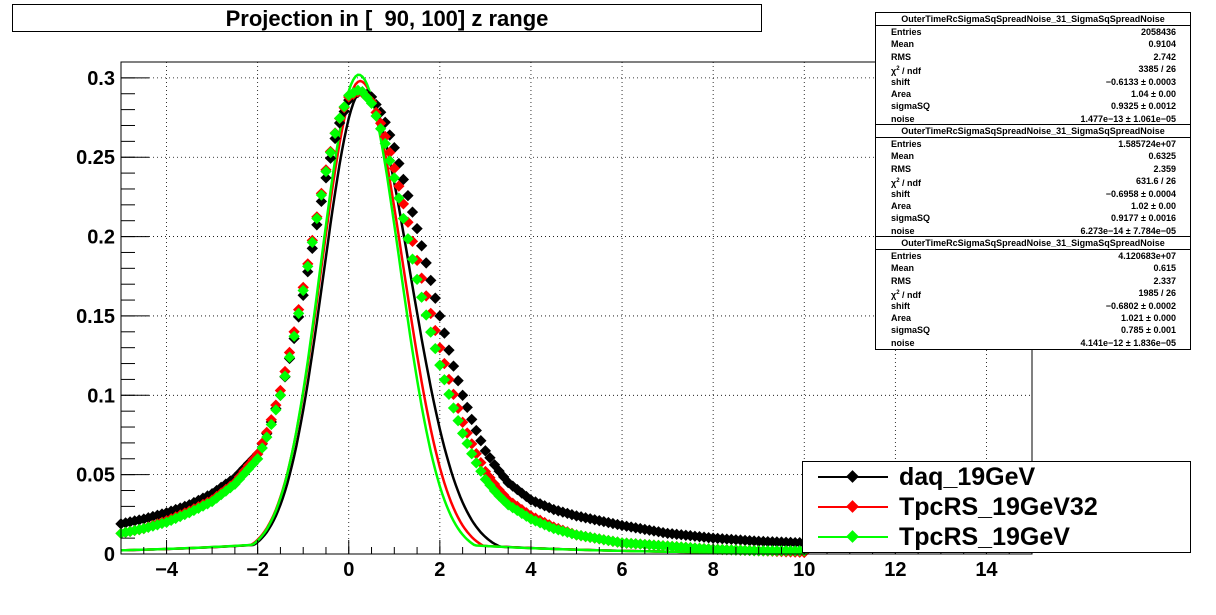 The height and width of the screenshot is (615, 1216). Describe the element at coordinates (1148, 330) in the screenshot. I see `stats-value: 0.785 ± 0.001` at that location.